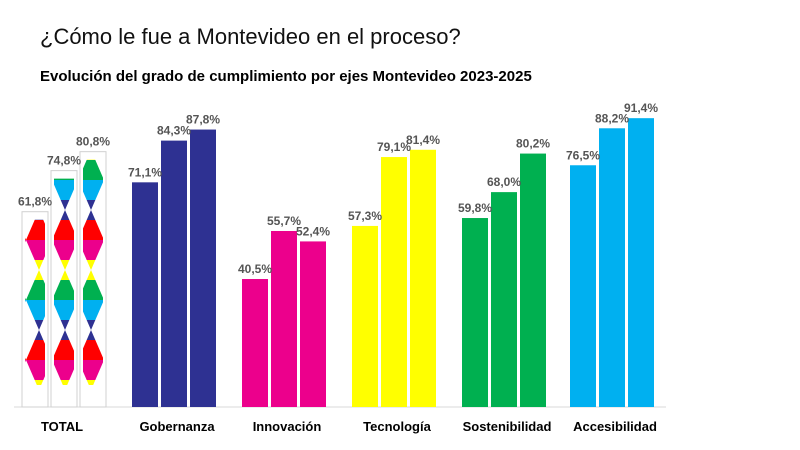 This screenshot has width=800, height=450. I want to click on data-label-tecnologia-2023: 57,3%, so click(365, 216).